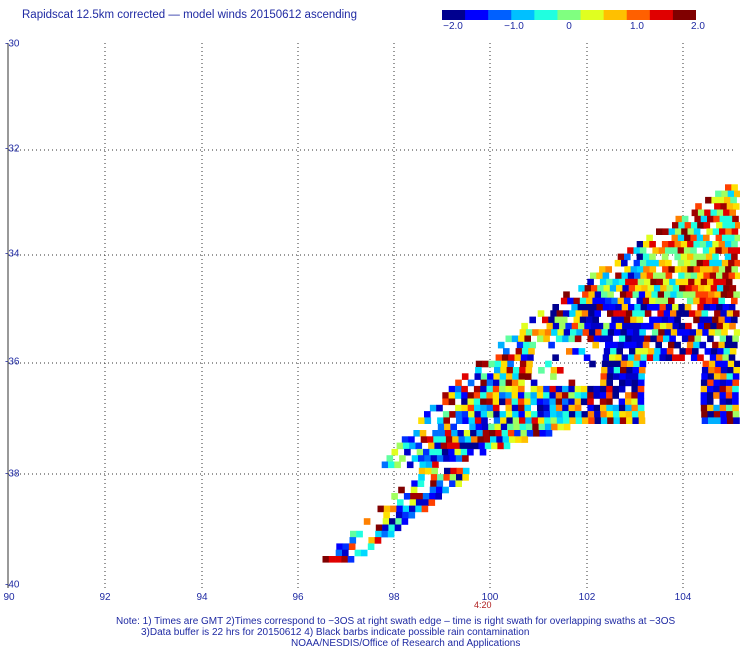  Describe the element at coordinates (490, 597) in the screenshot. I see `lon-label: 100` at that location.